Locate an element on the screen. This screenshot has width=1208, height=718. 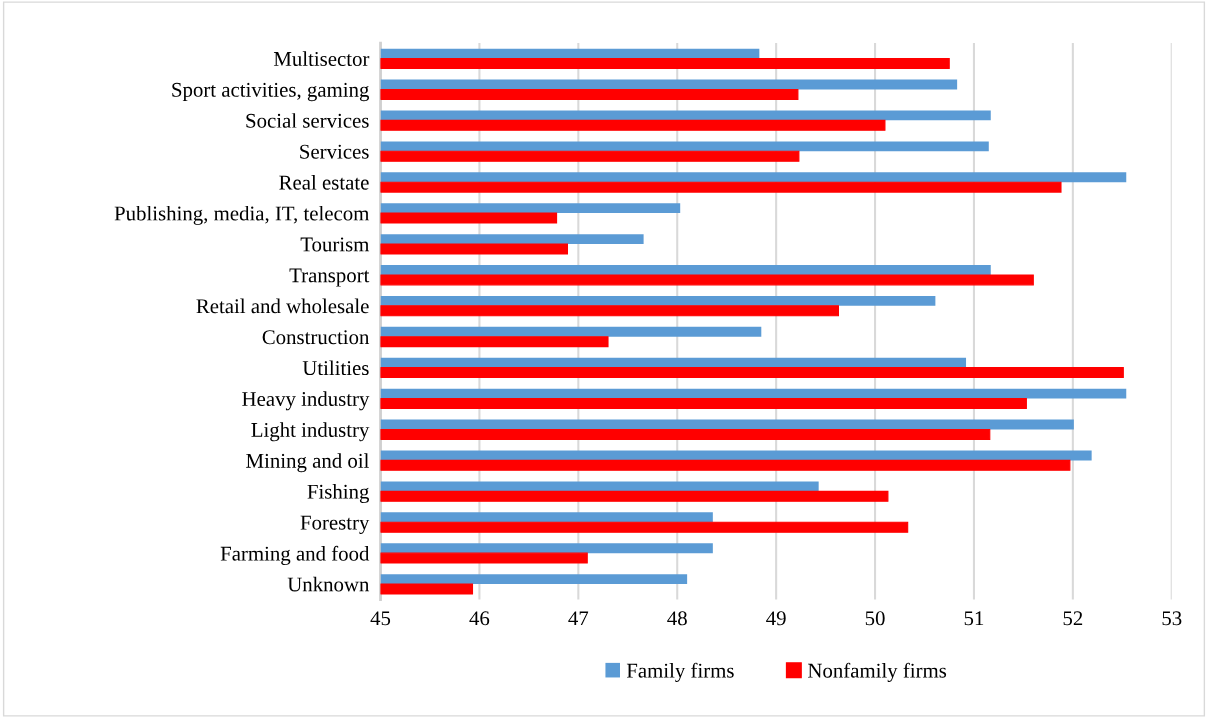
y-tick-label: Multisector is located at coordinates (321, 58).